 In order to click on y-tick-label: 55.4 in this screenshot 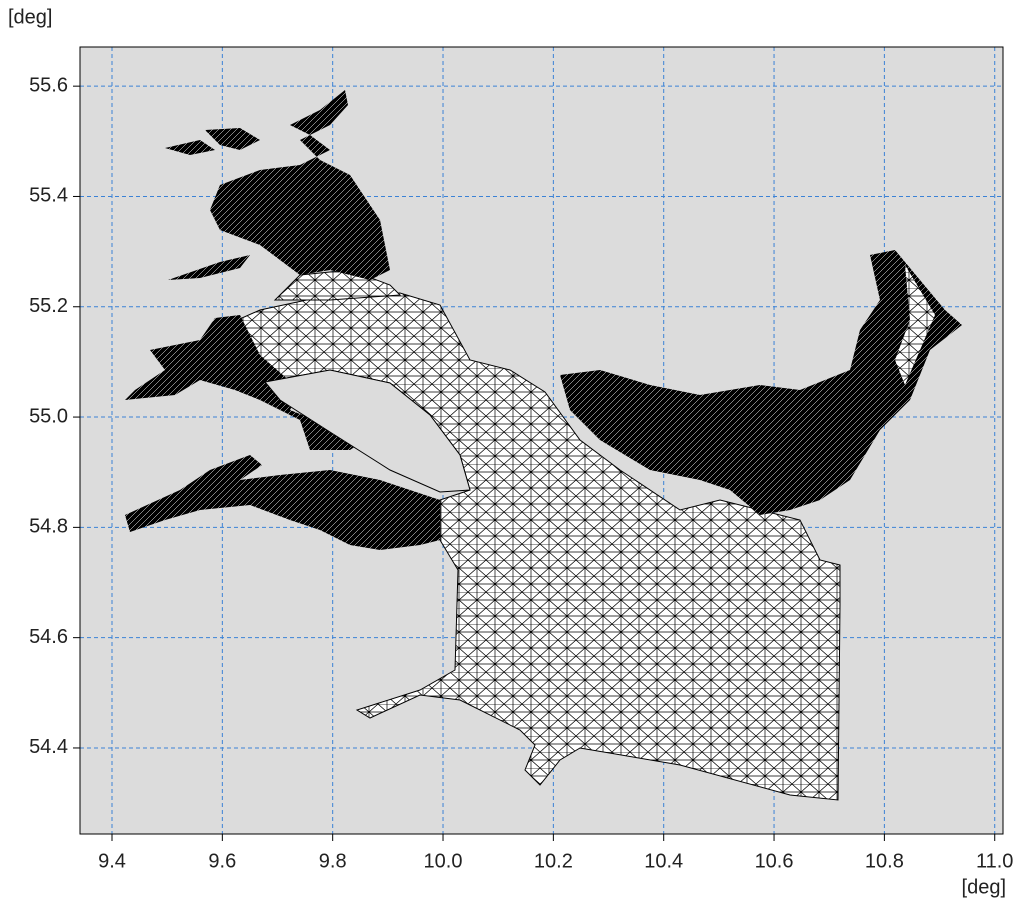, I will do `click(48, 196)`.